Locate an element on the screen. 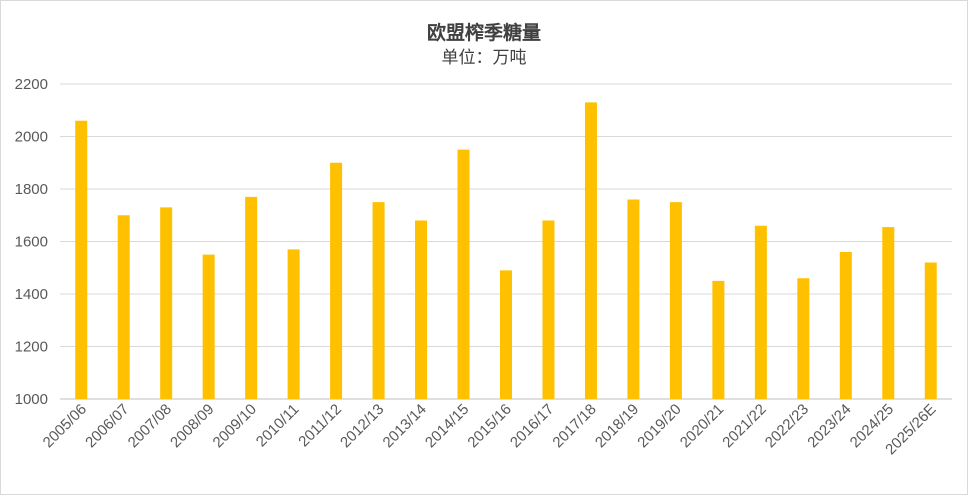  y-tick-label: 1800 is located at coordinates (31, 189).